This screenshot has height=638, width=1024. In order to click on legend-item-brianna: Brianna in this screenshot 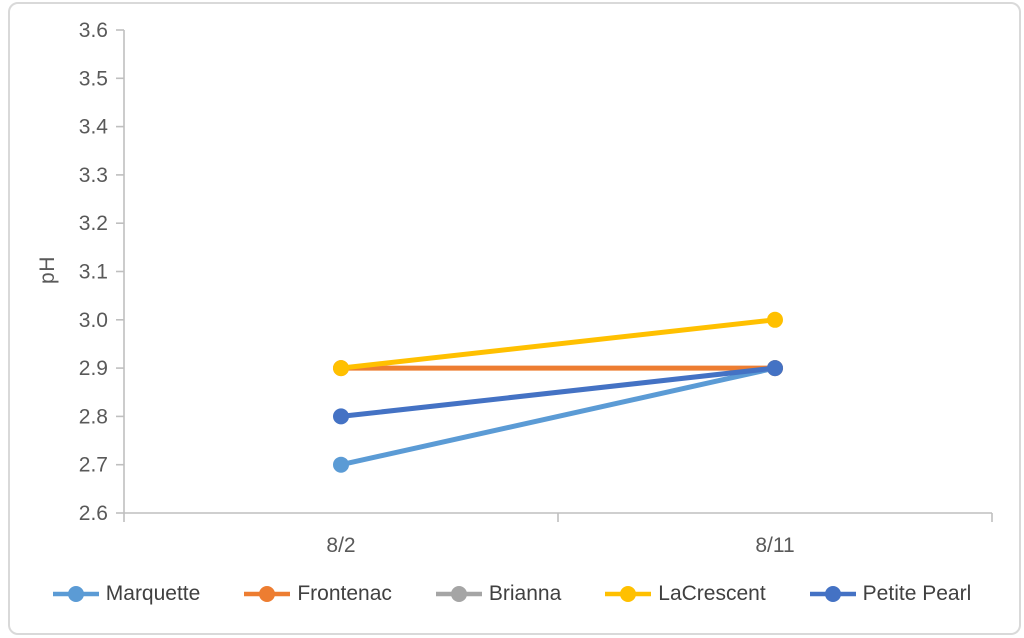, I will do `click(498, 594)`.